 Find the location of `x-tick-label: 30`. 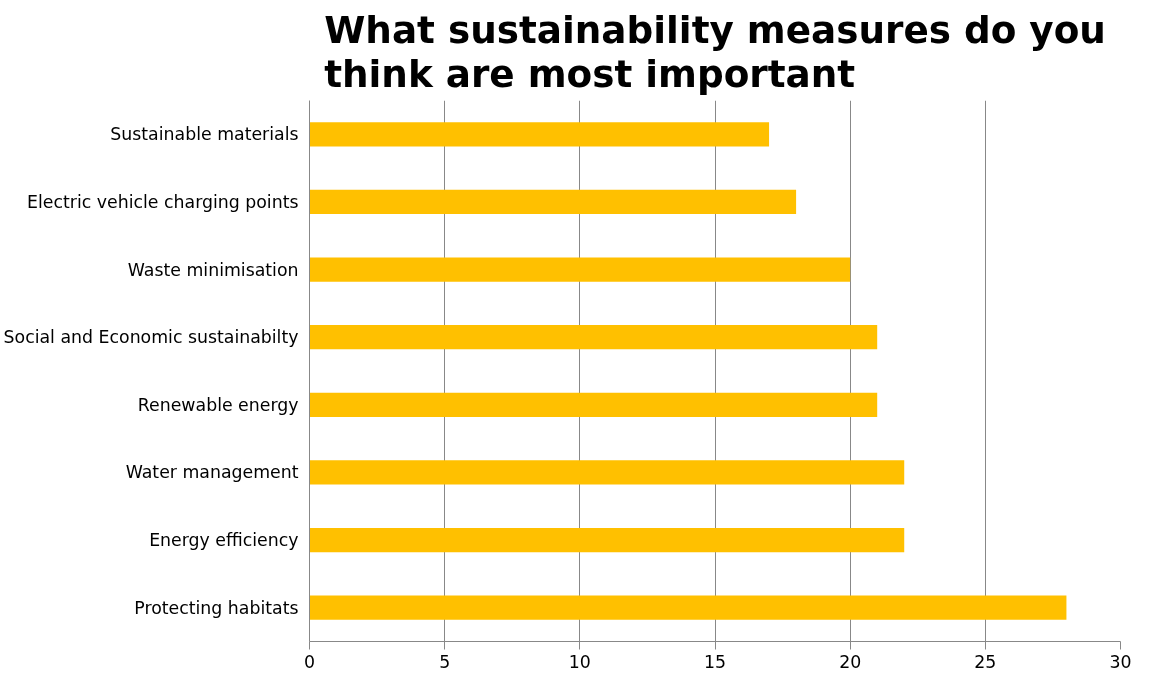

x-tick-label: 30 is located at coordinates (1120, 661).